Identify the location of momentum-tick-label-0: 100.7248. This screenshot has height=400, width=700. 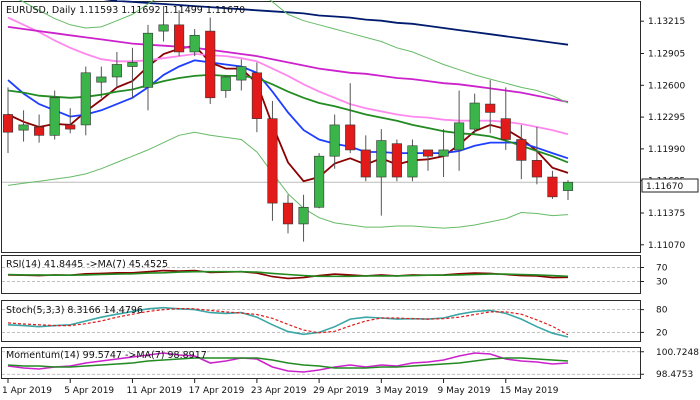
(677, 353).